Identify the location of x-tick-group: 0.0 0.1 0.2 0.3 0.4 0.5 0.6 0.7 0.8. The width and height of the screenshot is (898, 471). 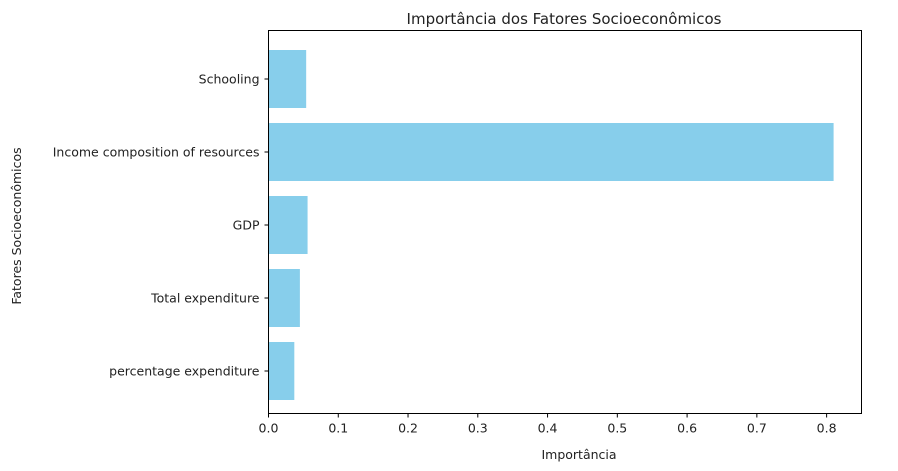
(548, 424).